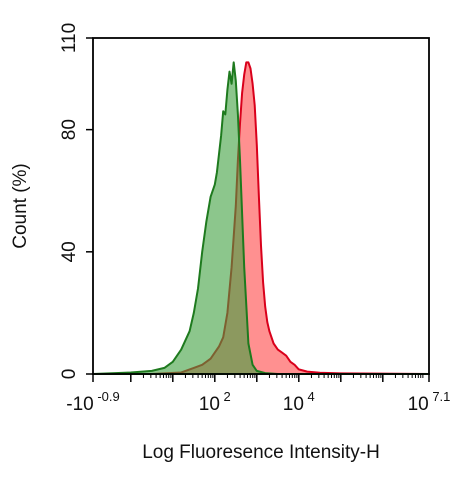 Image resolution: width=476 pixels, height=479 pixels. What do you see at coordinates (261, 452) in the screenshot?
I see `x-axis-title: Log Fluoresence Intensity-H` at bounding box center [261, 452].